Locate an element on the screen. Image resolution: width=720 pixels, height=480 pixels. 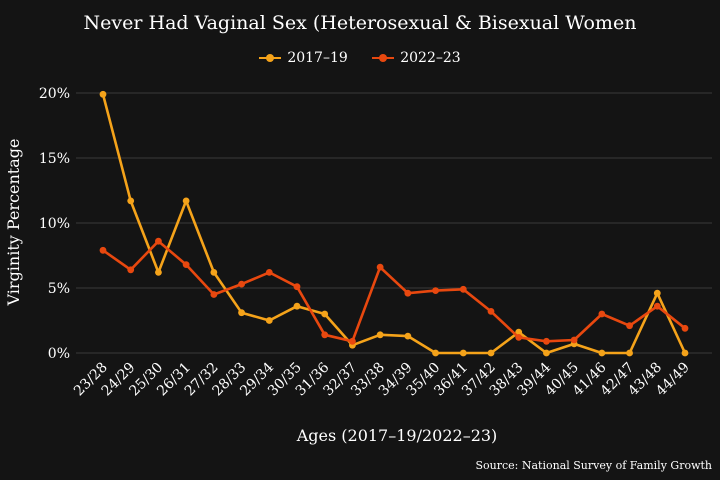
legend-label-series-1: 2017–19 is located at coordinates (317, 58).